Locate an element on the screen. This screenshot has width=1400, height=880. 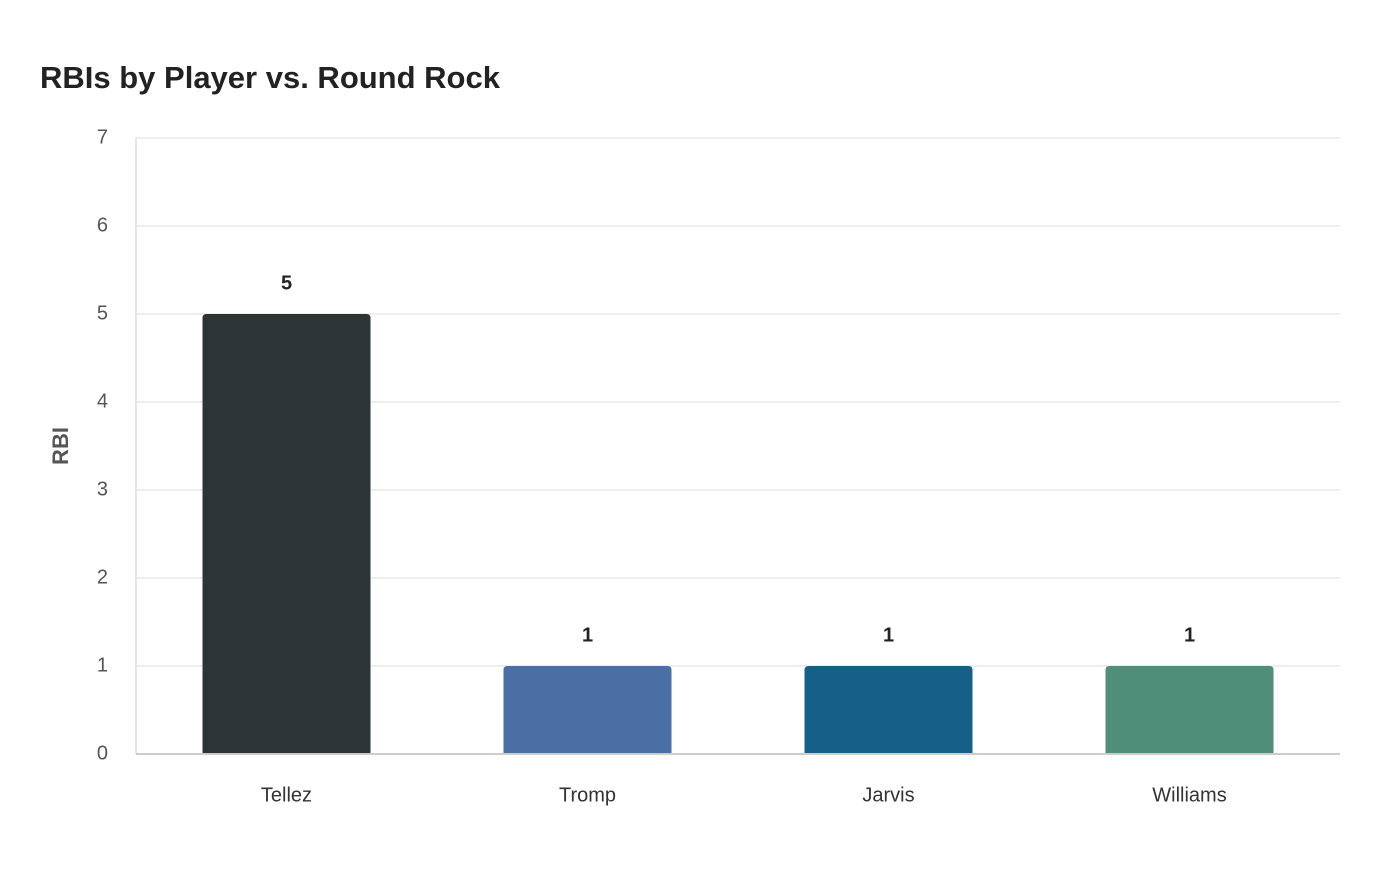
y-tick-label: 4 is located at coordinates (102, 401).